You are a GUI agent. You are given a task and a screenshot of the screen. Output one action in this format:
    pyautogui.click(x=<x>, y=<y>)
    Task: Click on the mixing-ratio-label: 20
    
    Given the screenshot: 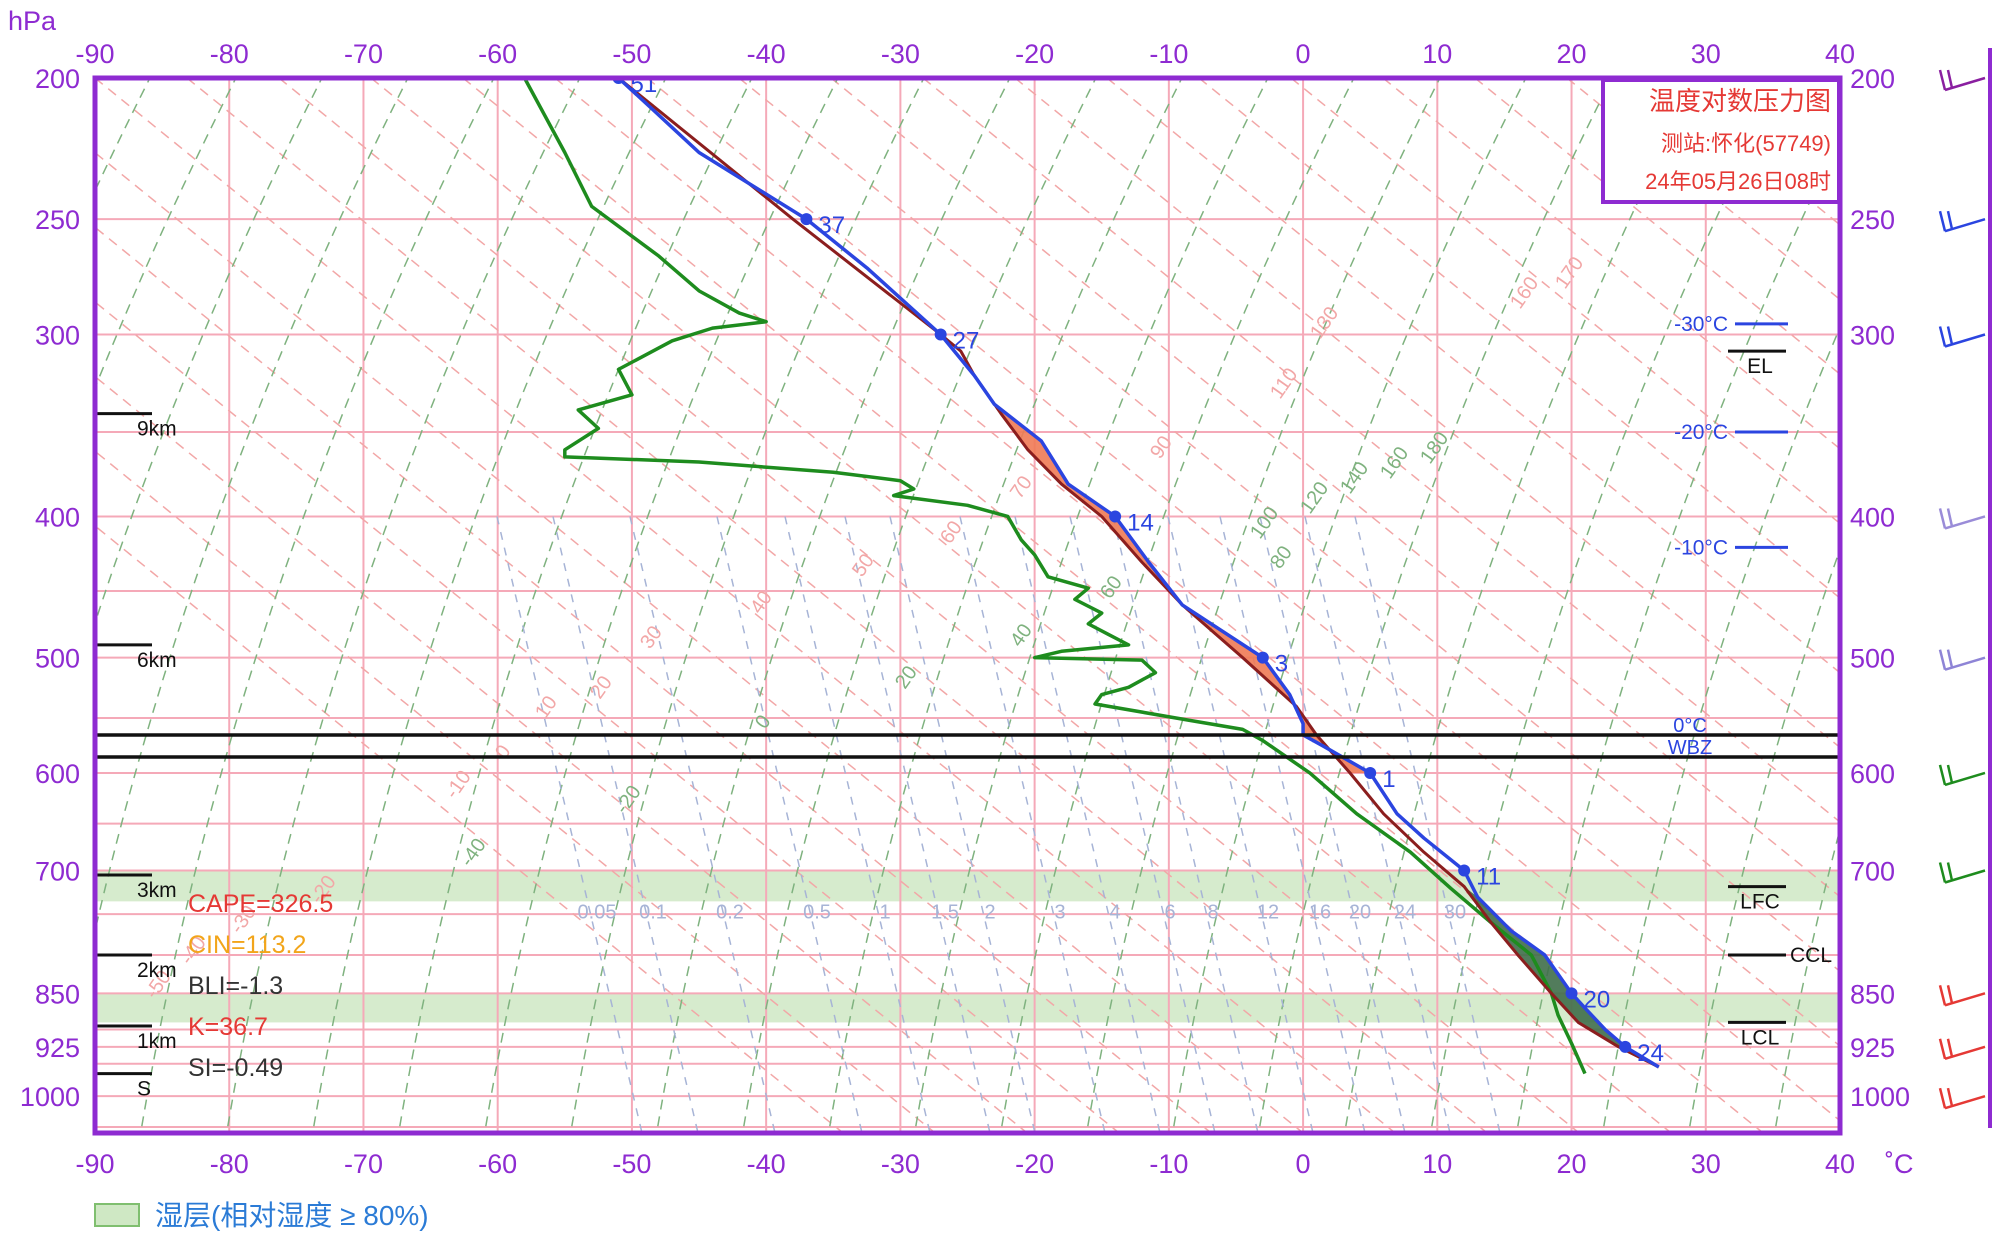 What is the action you would take?
    pyautogui.click(x=1360, y=912)
    